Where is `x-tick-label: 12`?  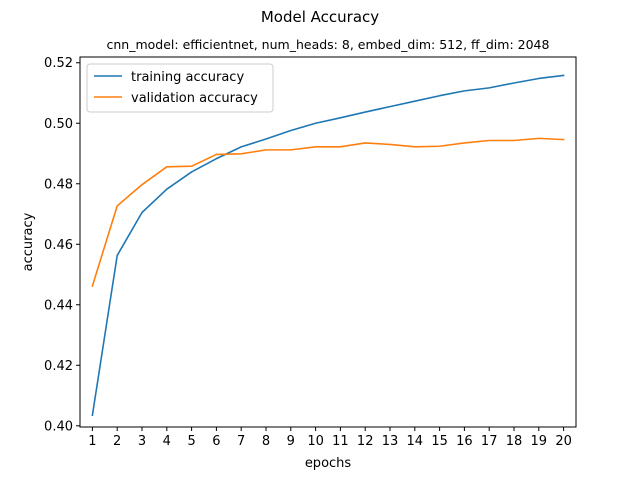
x-tick-label: 12 is located at coordinates (365, 441).